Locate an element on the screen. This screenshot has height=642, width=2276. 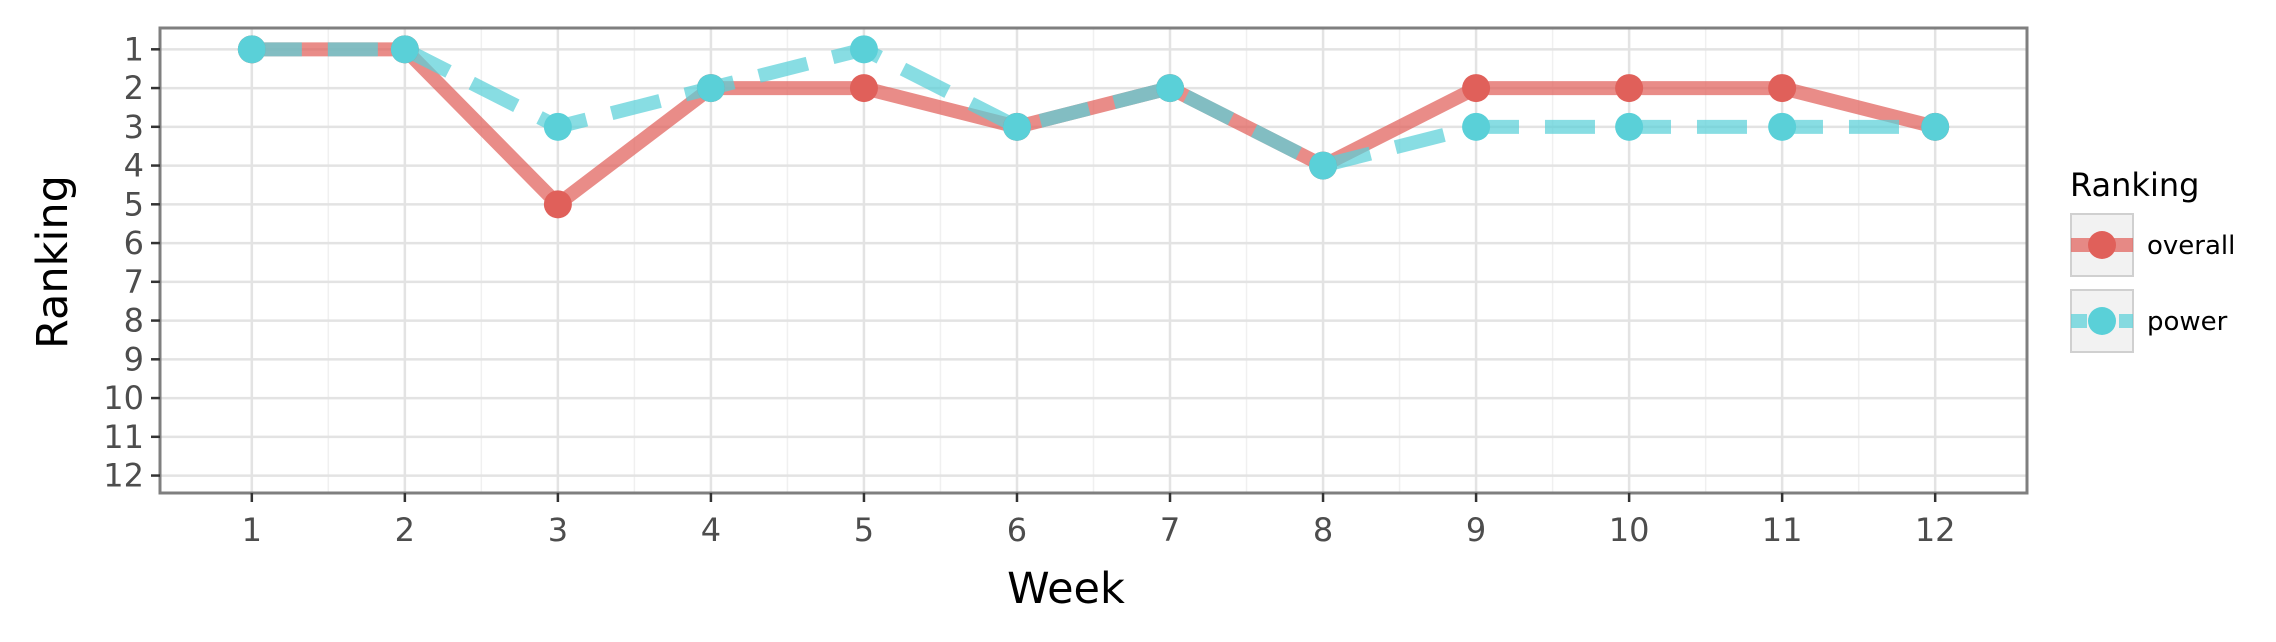
legend-marker-overall is located at coordinates (2102, 245).